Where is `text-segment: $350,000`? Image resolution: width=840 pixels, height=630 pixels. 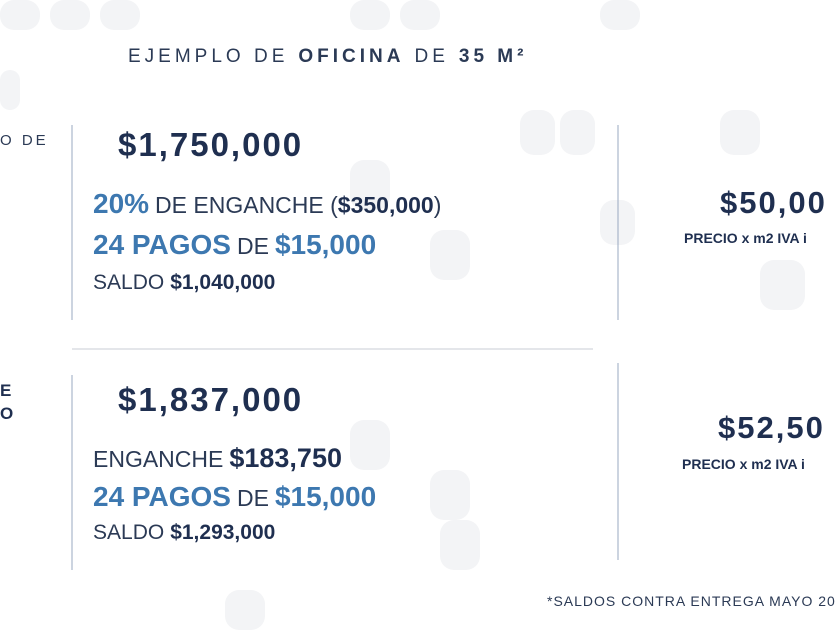 text-segment: $350,000 is located at coordinates (385, 205).